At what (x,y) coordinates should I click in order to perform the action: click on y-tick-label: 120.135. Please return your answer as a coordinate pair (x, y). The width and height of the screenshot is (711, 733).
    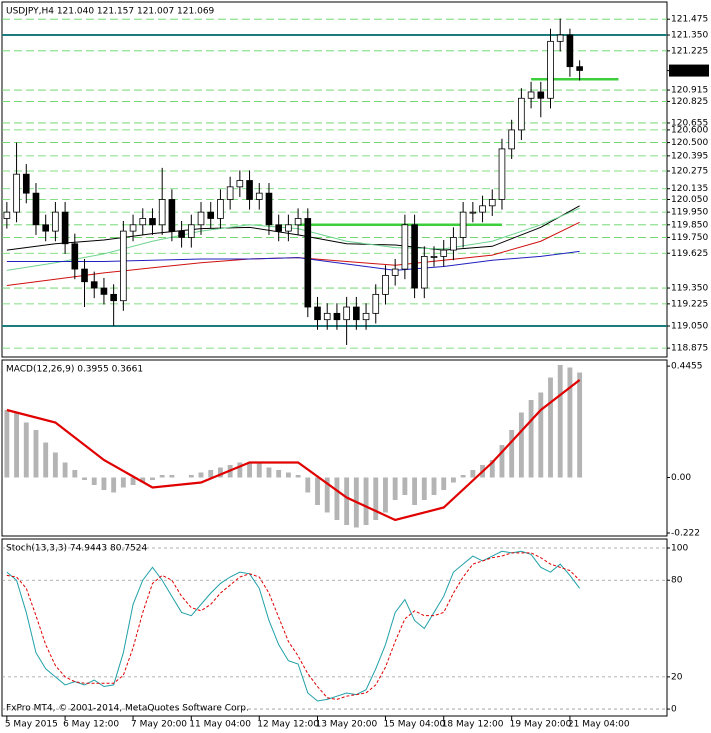
    Looking at the image, I should click on (689, 189).